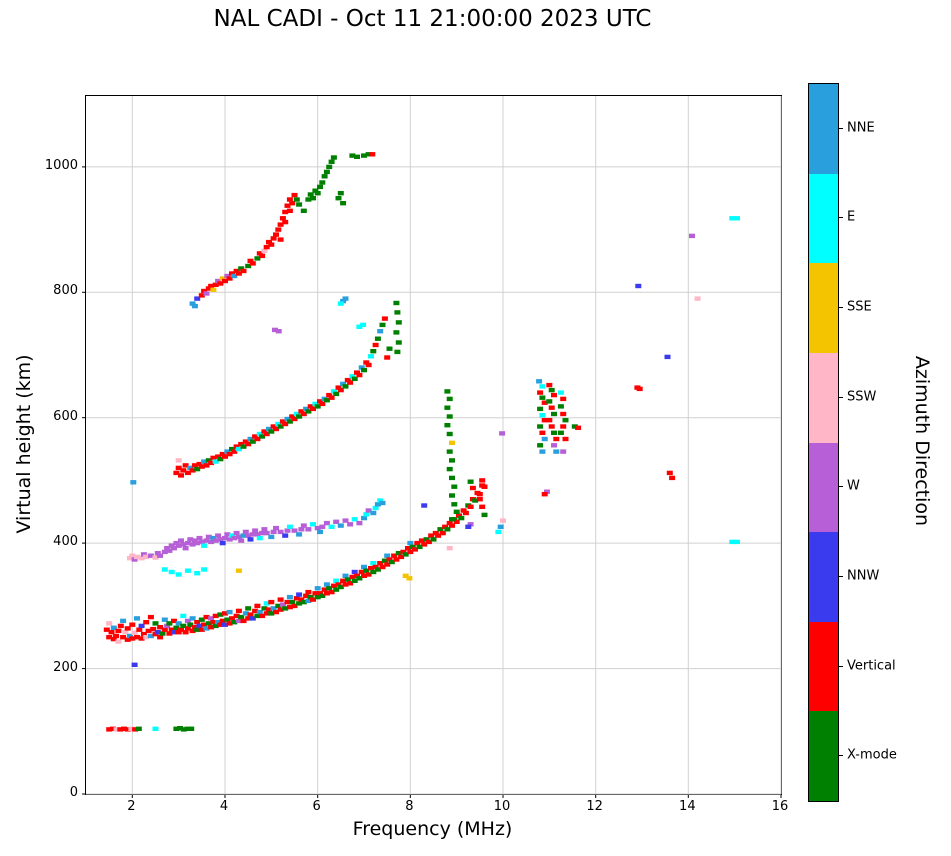 This screenshot has width=951, height=856. Describe the element at coordinates (452, 442) in the screenshot. I see `data-point-SSE` at that location.